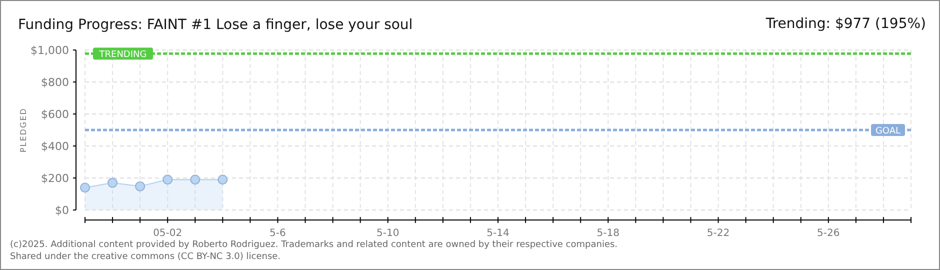 Image resolution: width=940 pixels, height=270 pixels. What do you see at coordinates (167, 233) in the screenshot?
I see `x-tick-label: 05-02` at bounding box center [167, 233].